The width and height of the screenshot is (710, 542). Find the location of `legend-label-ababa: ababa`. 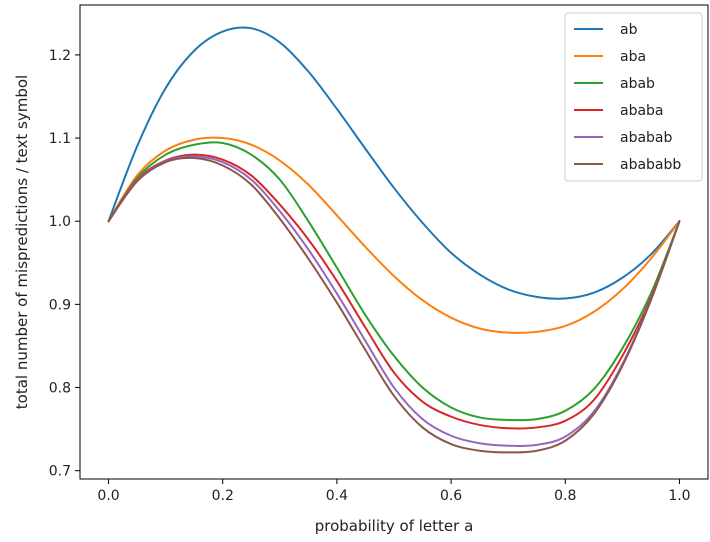

legend-label-ababa: ababa is located at coordinates (642, 111).